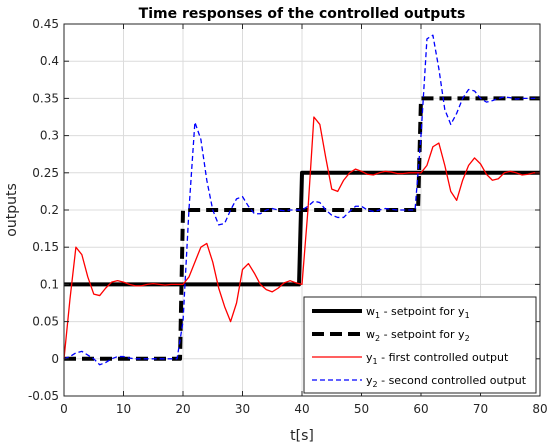 The image size is (550, 448). I want to click on legend-label-1: w1 - setpoint for y1, so click(418, 312).